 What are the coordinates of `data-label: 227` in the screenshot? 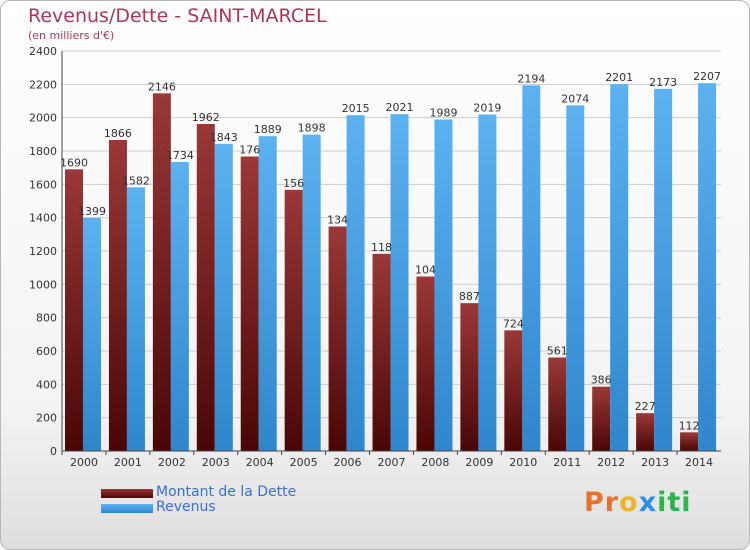 It's located at (645, 406).